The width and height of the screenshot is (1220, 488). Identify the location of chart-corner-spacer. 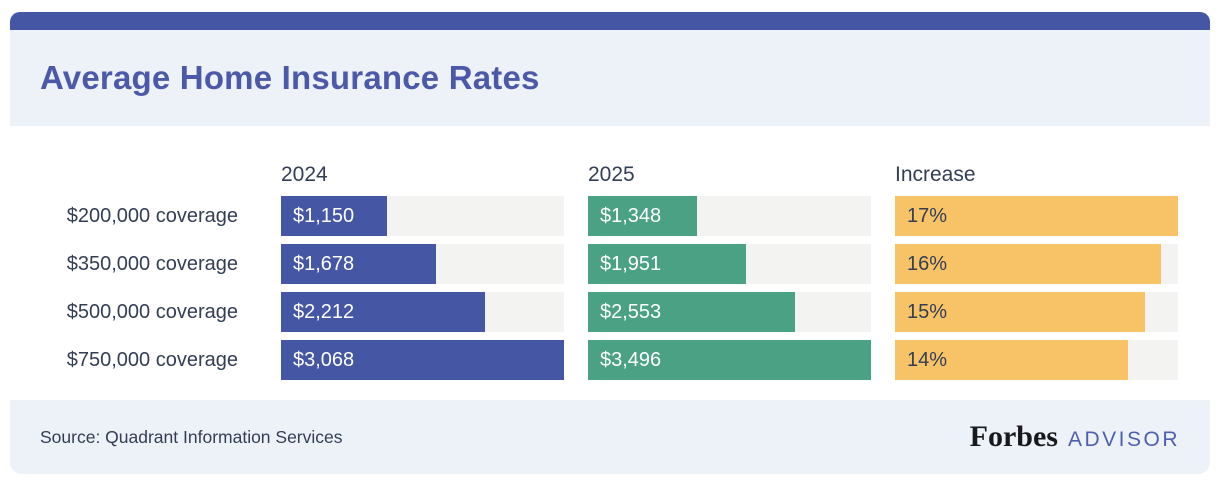
(133, 175).